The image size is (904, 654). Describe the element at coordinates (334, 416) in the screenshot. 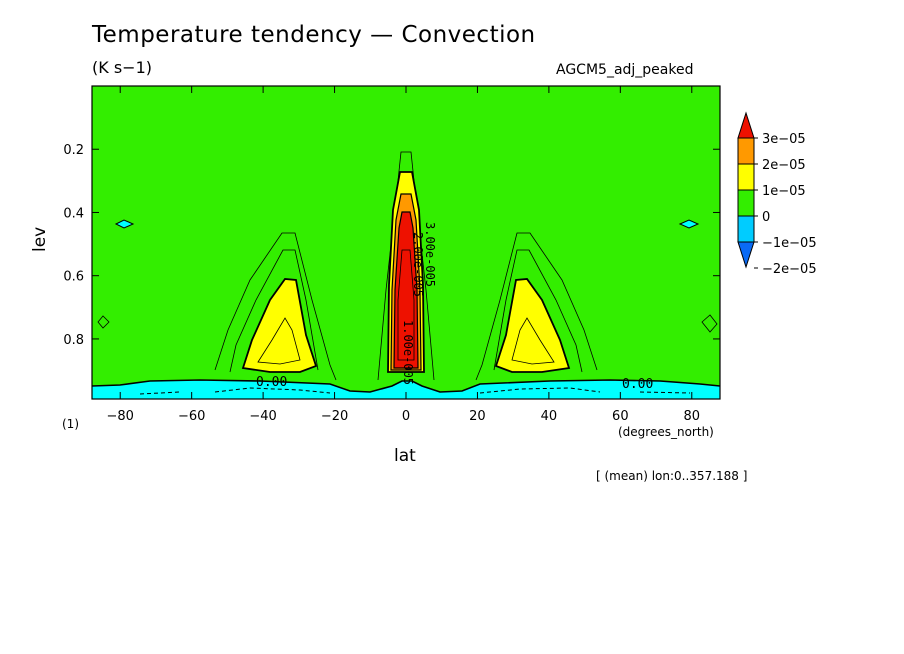

I see `x-tick-label: −20` at that location.